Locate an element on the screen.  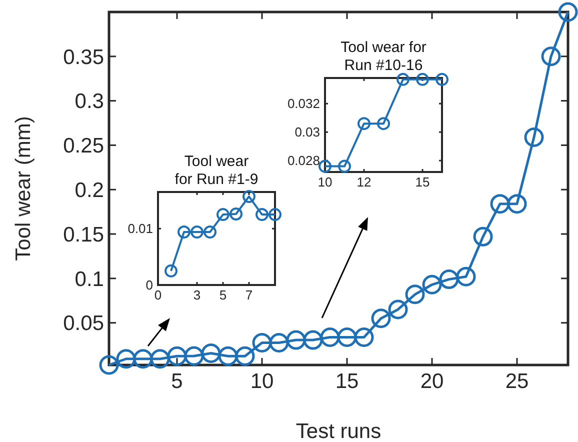
chart-title: Tool wear for Run #10-16 is located at coordinates (383, 56).